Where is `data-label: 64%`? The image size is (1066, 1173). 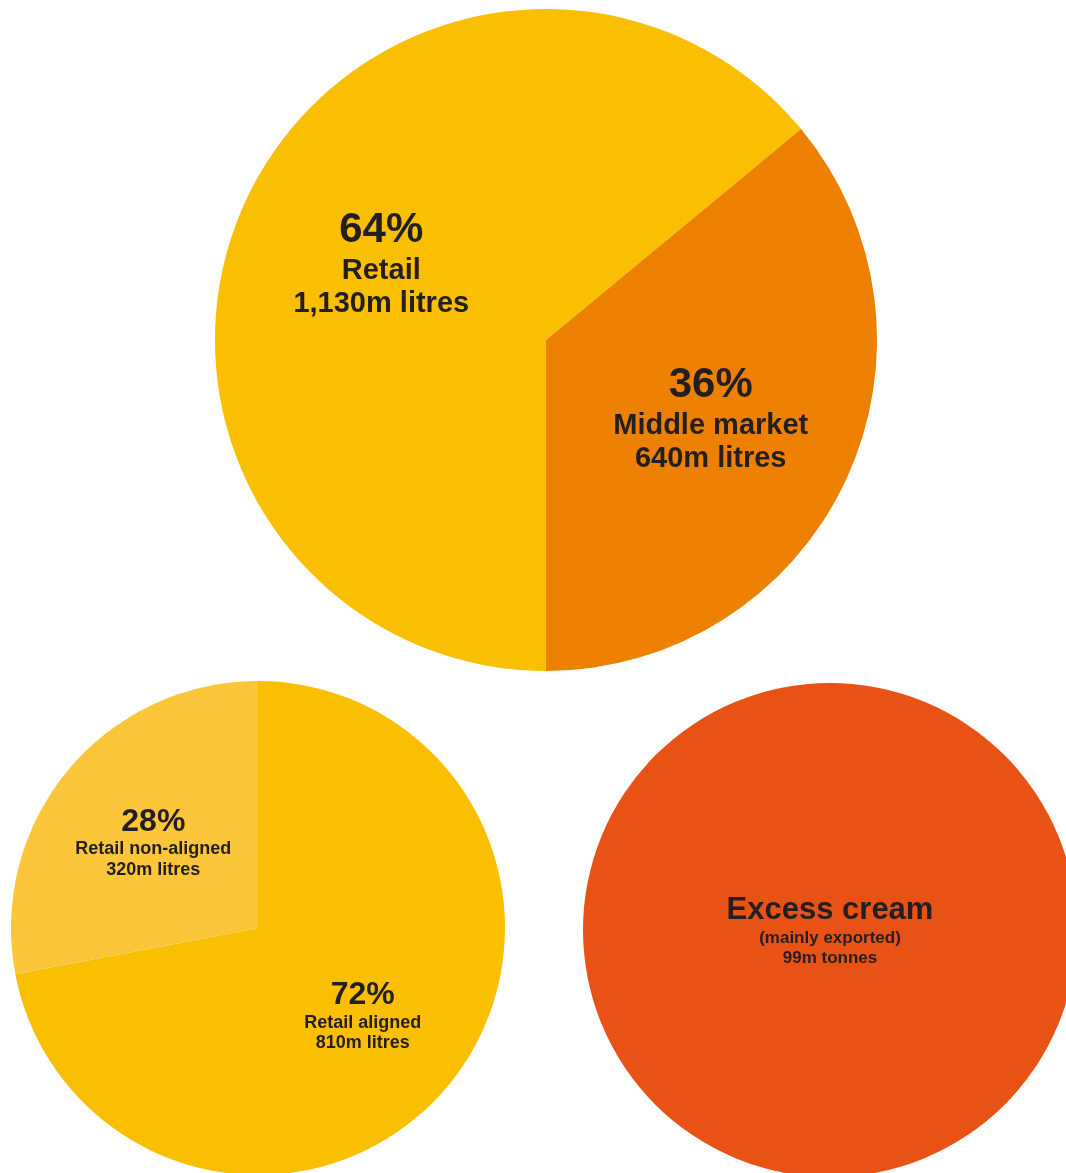 data-label: 64% is located at coordinates (381, 228).